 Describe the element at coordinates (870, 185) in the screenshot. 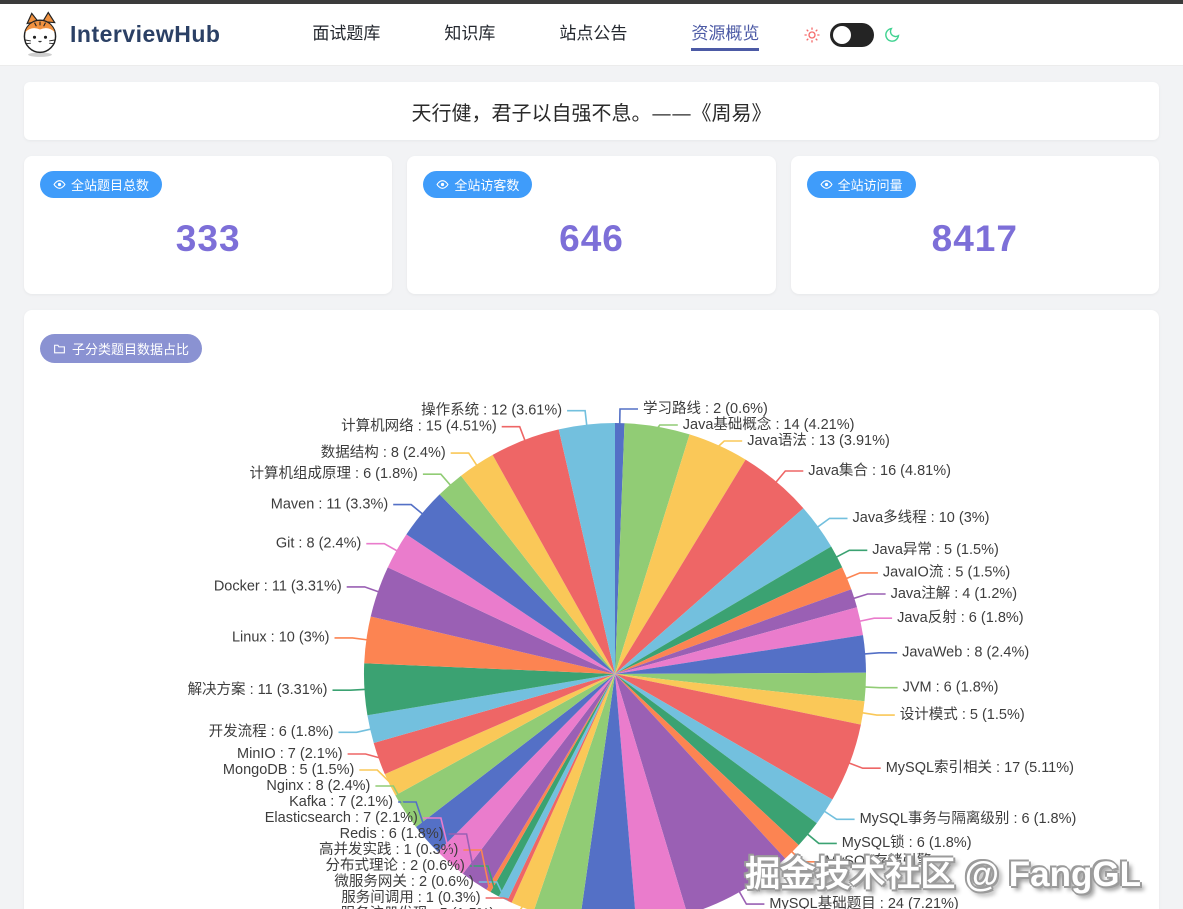

I see `stat-label: 全站访问量` at that location.